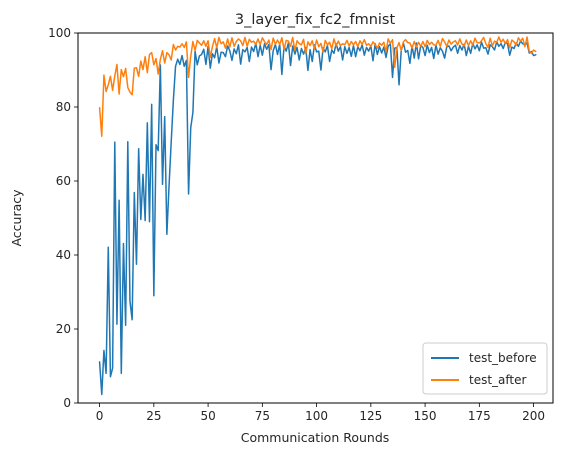 This screenshot has height=455, width=571. I want to click on y-tick-label: 100, so click(59, 33).